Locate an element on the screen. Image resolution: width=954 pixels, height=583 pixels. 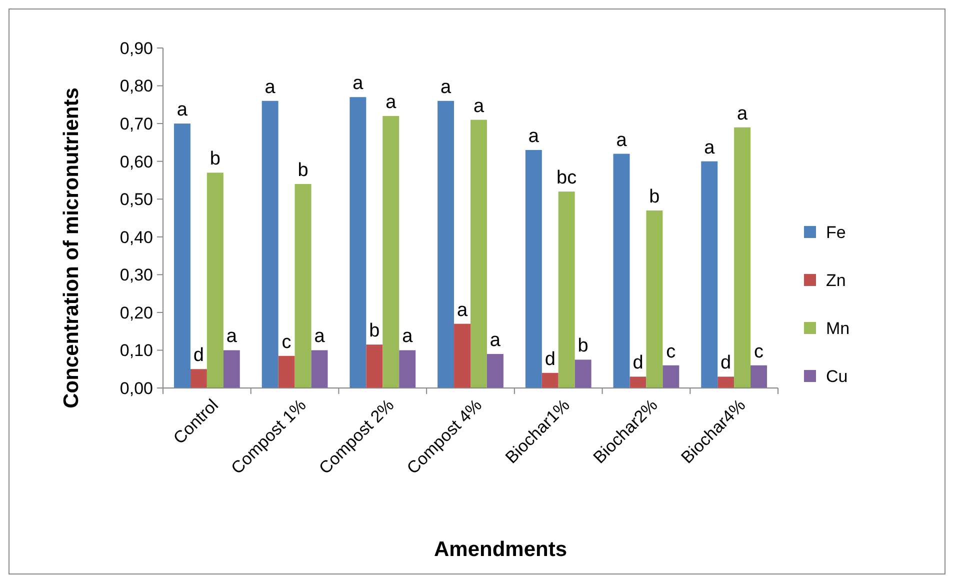
data-label: bc is located at coordinates (566, 178).